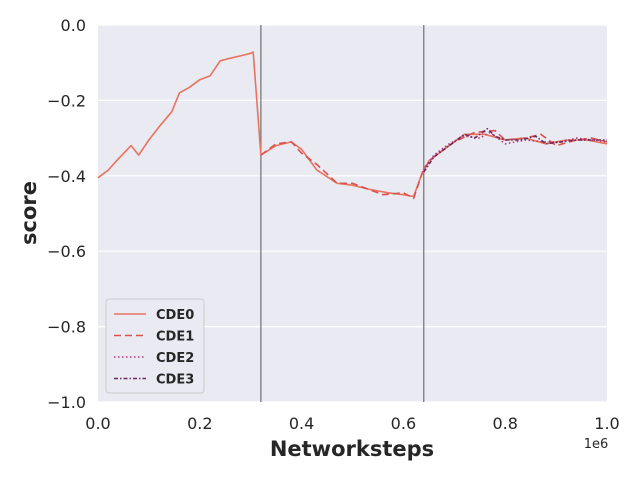  I want to click on y-axis-title: score, so click(29, 213).